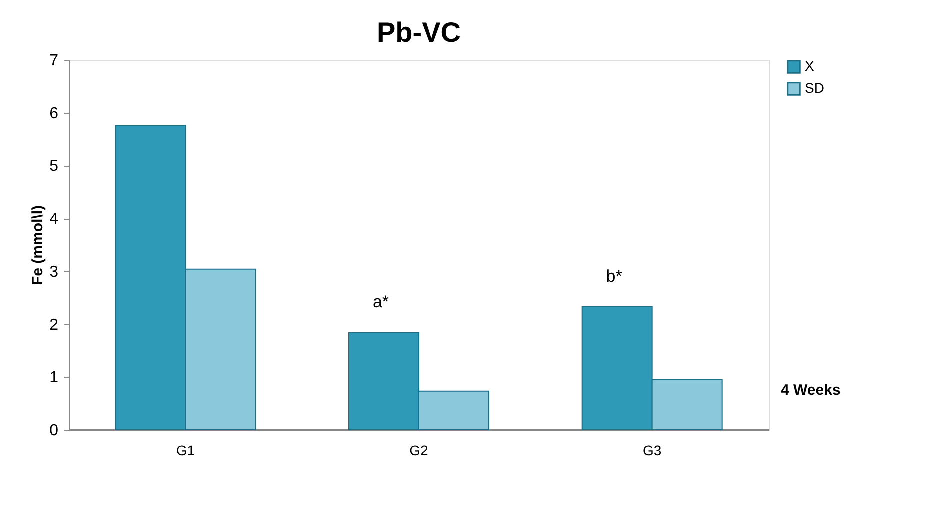 This screenshot has width=934, height=522. What do you see at coordinates (54, 113) in the screenshot?
I see `y-tick-label: 6` at bounding box center [54, 113].